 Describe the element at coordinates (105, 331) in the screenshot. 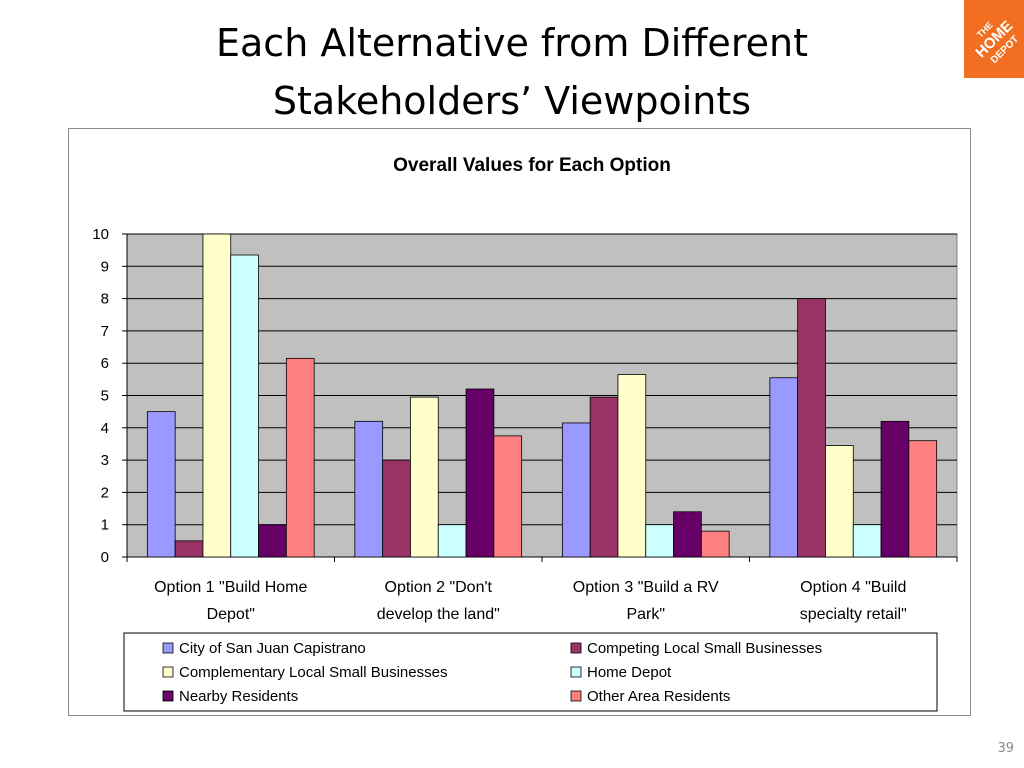

I see `y-tick-label: 7` at that location.